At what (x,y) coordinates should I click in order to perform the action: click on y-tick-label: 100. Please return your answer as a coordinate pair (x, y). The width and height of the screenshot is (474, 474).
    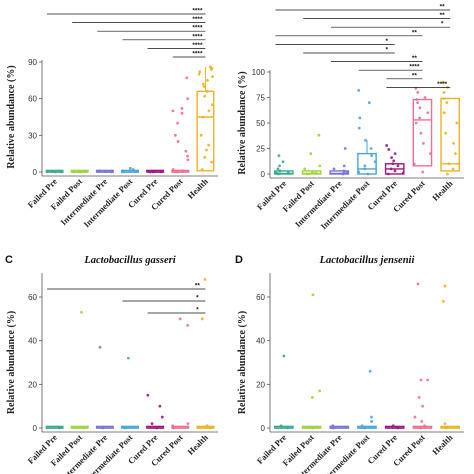
    Looking at the image, I should click on (259, 72).